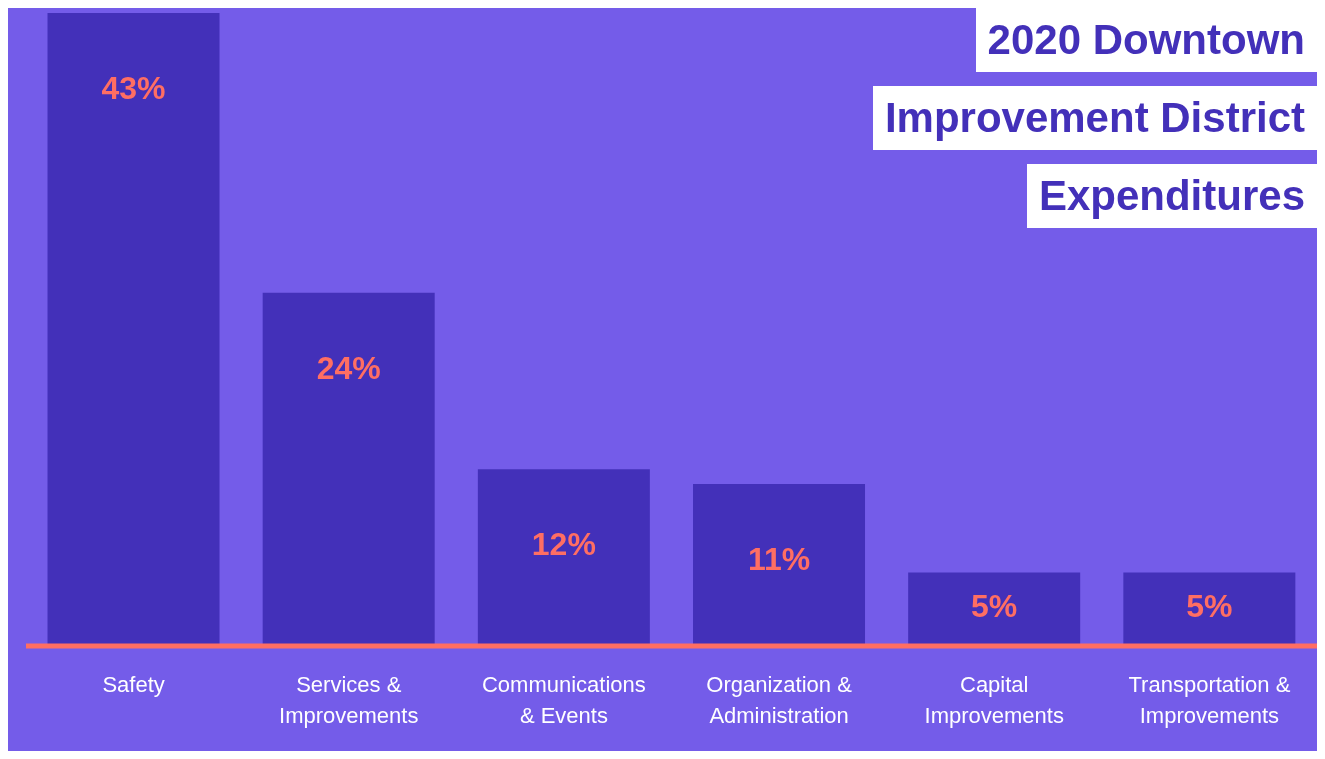 This screenshot has height=759, width=1325. I want to click on x-tick-label: Capital Improvements, so click(994, 700).